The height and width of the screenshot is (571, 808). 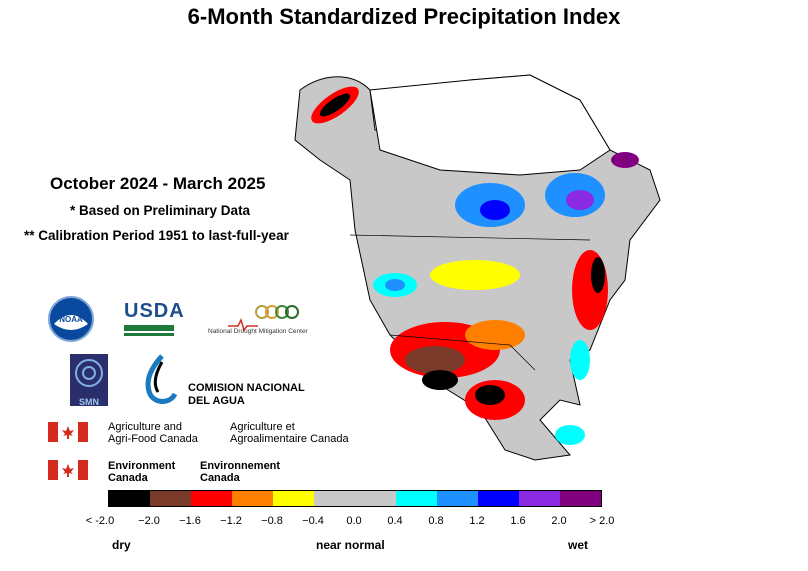 I want to click on env-en-line2: Canada, so click(x=128, y=478).